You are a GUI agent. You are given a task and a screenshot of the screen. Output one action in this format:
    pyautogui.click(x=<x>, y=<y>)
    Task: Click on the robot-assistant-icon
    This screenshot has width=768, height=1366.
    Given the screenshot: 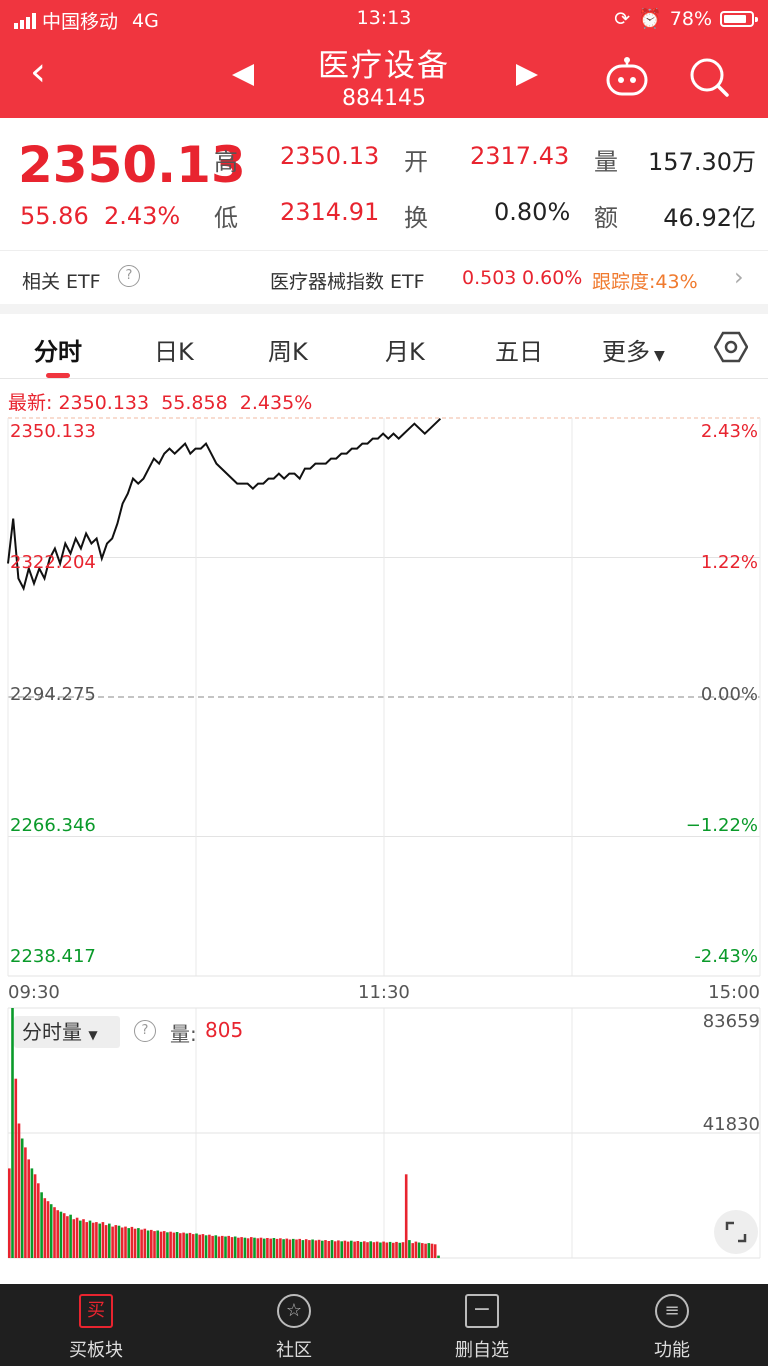 What is the action you would take?
    pyautogui.click(x=627, y=77)
    